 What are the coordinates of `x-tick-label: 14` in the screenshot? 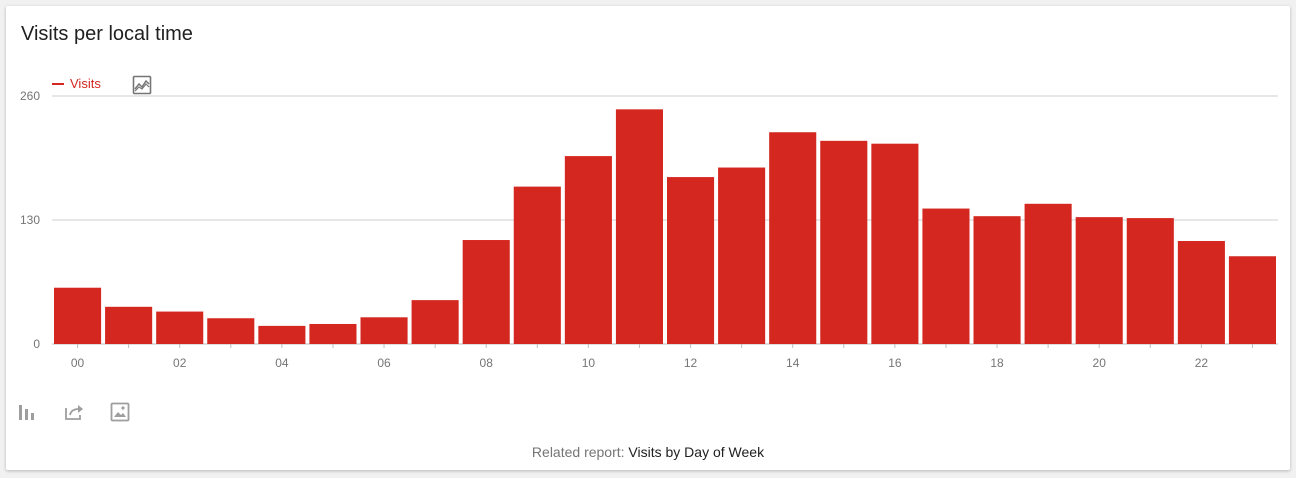 It's located at (793, 363).